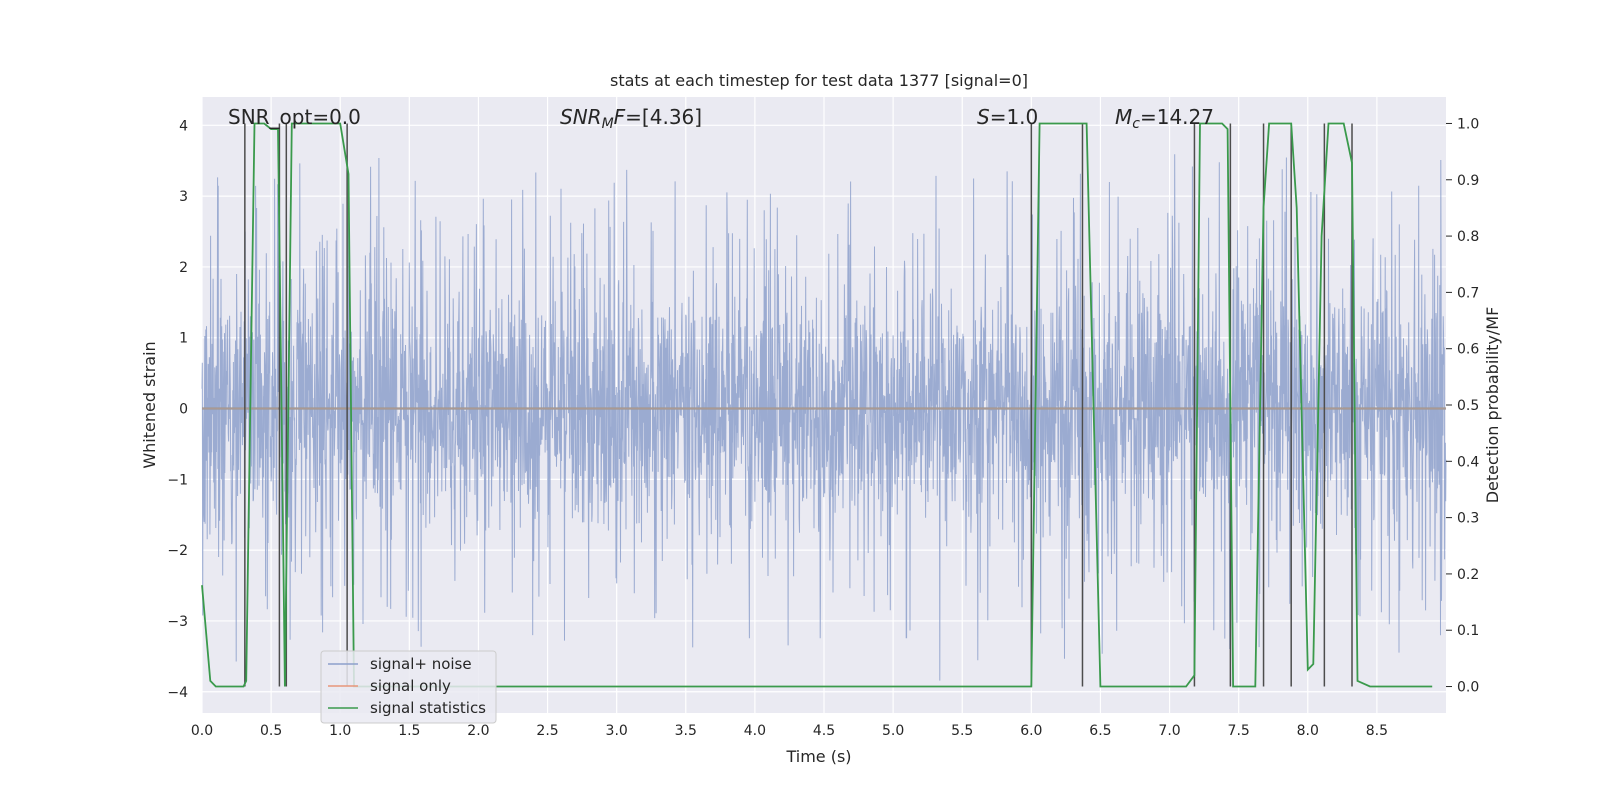 The height and width of the screenshot is (800, 1600). I want to click on annotation-snr-mf: SNRMF=[4.36], so click(631, 118).